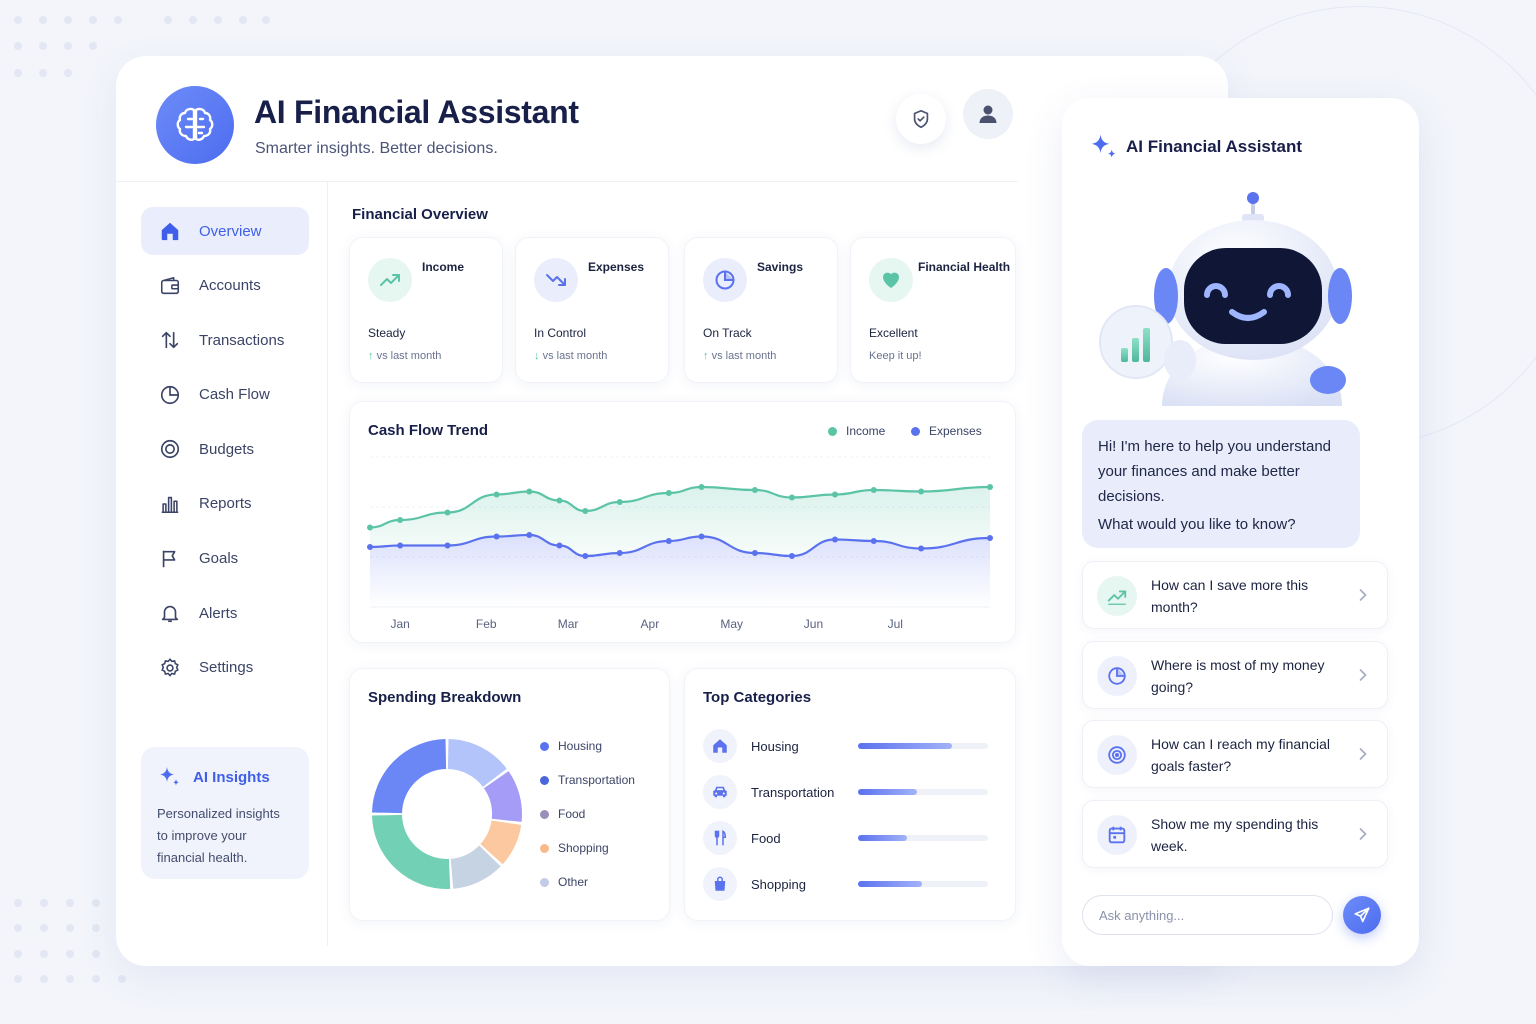 Image resolution: width=1536 pixels, height=1024 pixels. What do you see at coordinates (225, 340) in the screenshot?
I see `sidebar-item-transactions: Transactions` at bounding box center [225, 340].